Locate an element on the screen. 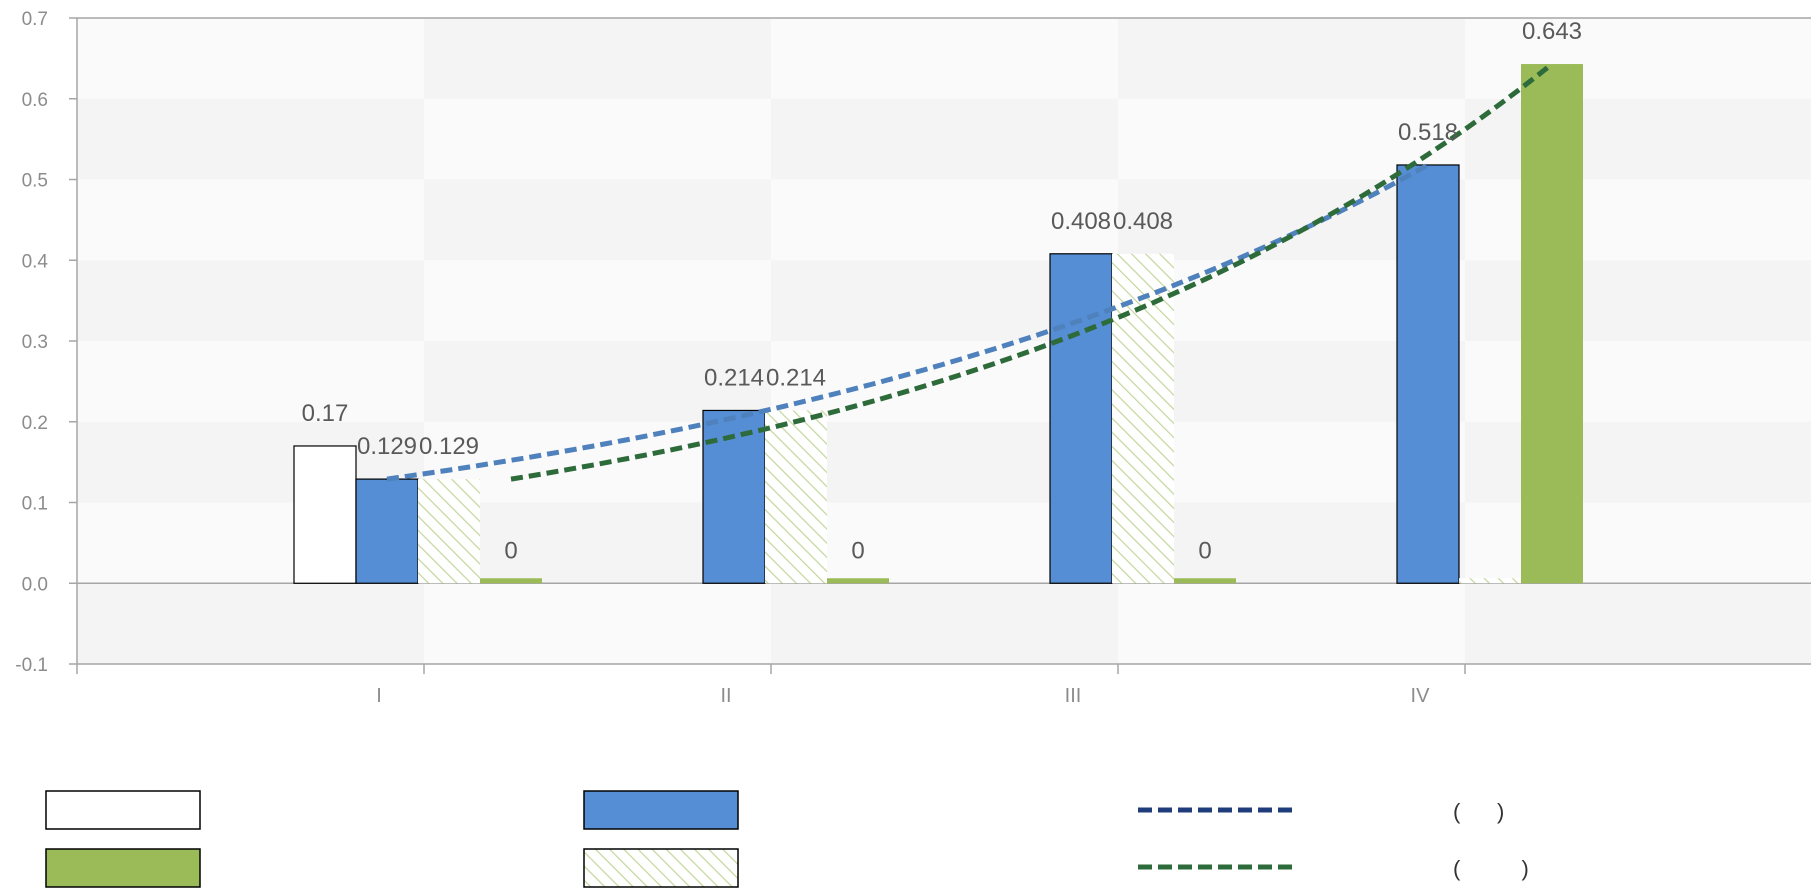  y-tick-label: -0.1 is located at coordinates (31, 665).